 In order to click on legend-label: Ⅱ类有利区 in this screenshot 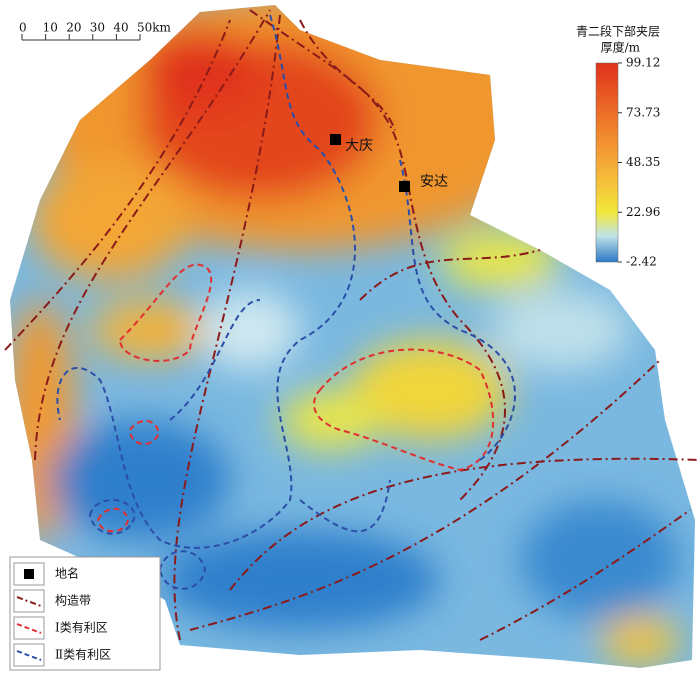, I will do `click(83, 655)`.